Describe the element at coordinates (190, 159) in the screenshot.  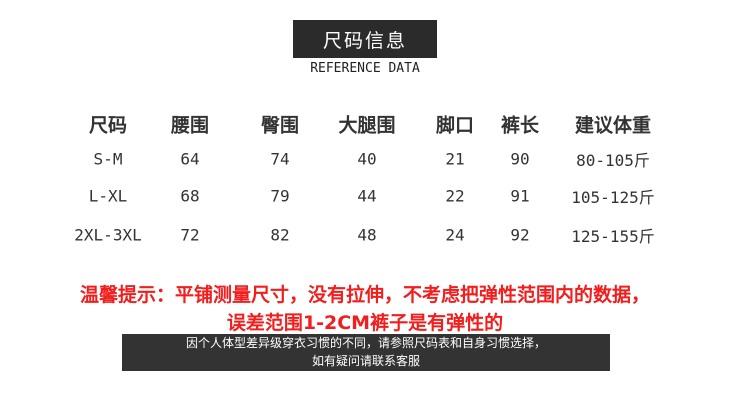
I see `table-cell: 64` at that location.